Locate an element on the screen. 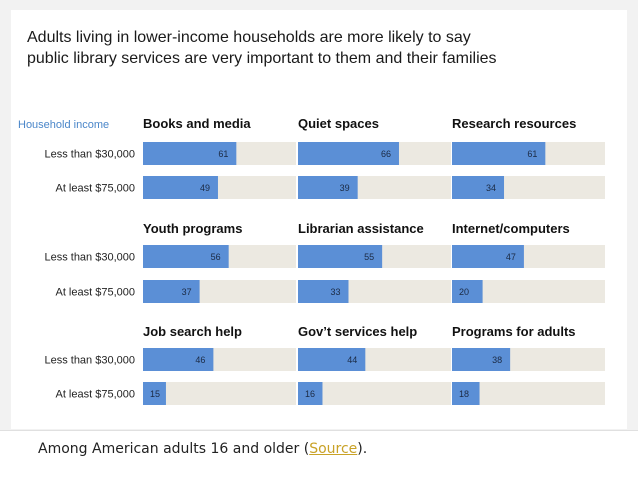 This screenshot has width=638, height=480. panel-title: Programs for adults is located at coordinates (514, 331).